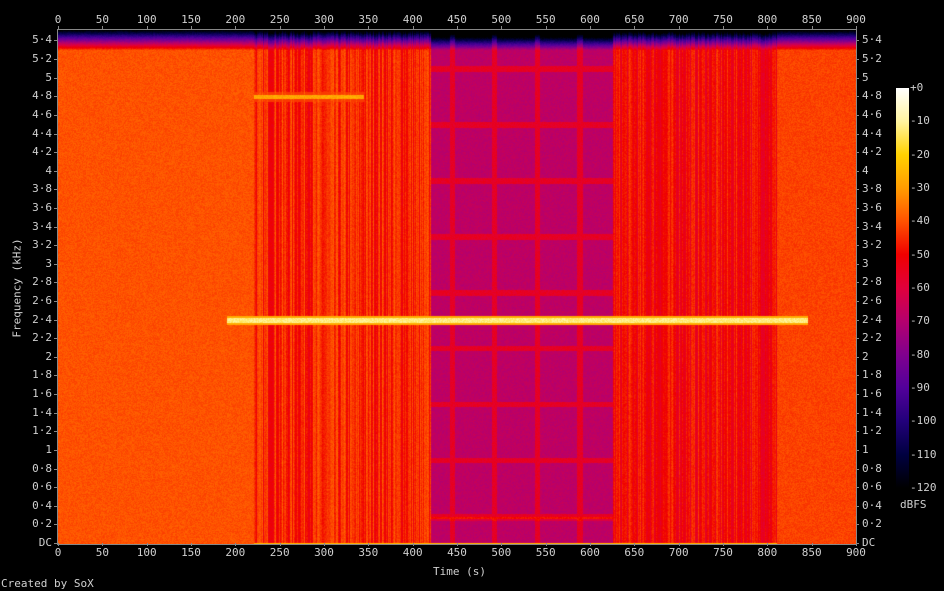 This screenshot has height=591, width=944. Describe the element at coordinates (872, 226) in the screenshot. I see `y-tick-label-right: 3·4` at that location.